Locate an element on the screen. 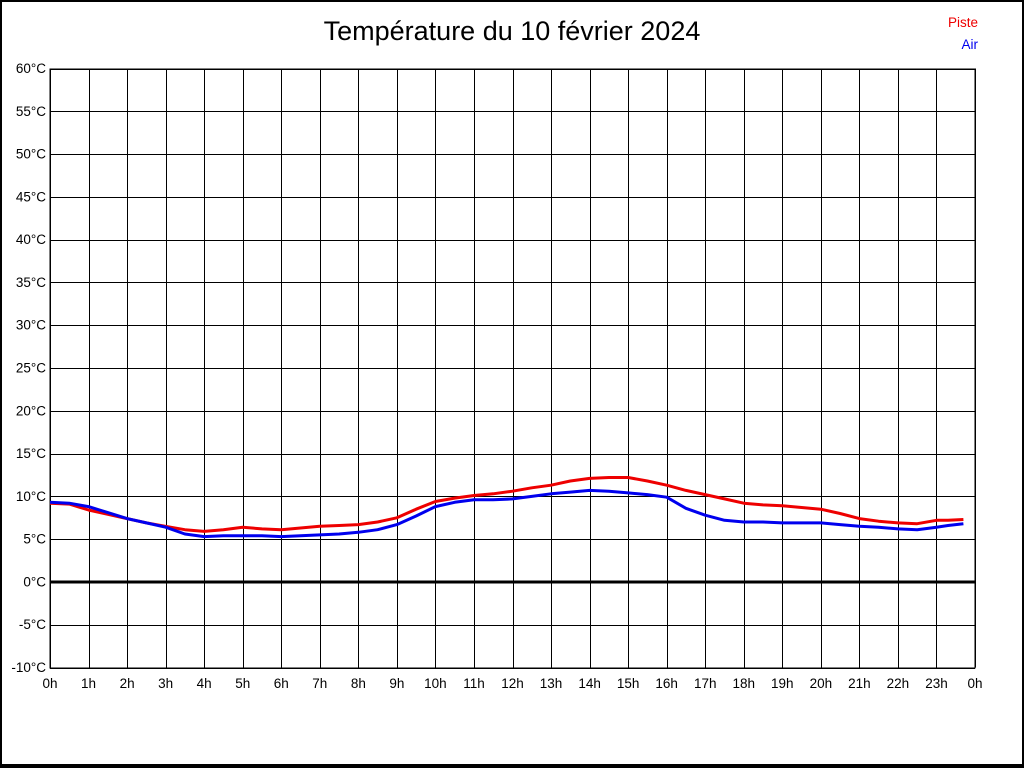  x-axis-tick-label: 5h is located at coordinates (242, 683).